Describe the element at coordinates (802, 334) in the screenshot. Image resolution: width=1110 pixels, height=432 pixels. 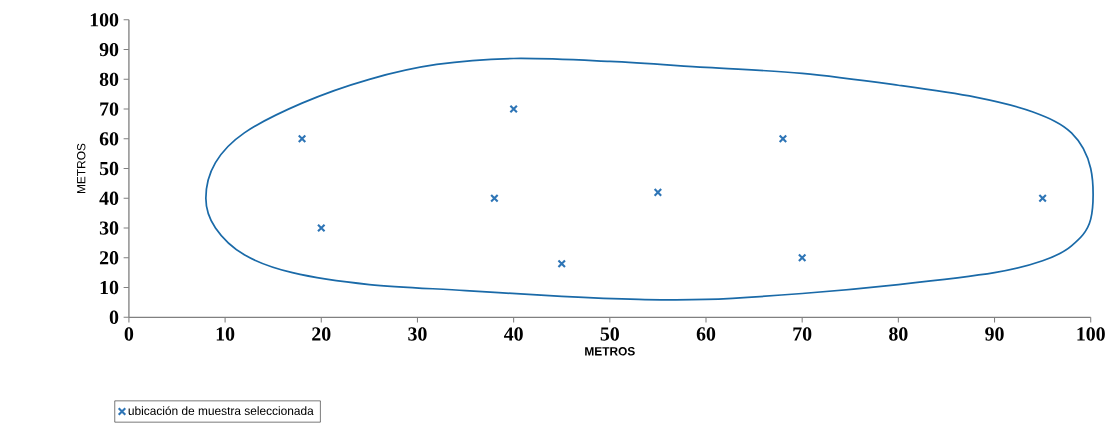
I see `x-tick-label: 70` at that location.